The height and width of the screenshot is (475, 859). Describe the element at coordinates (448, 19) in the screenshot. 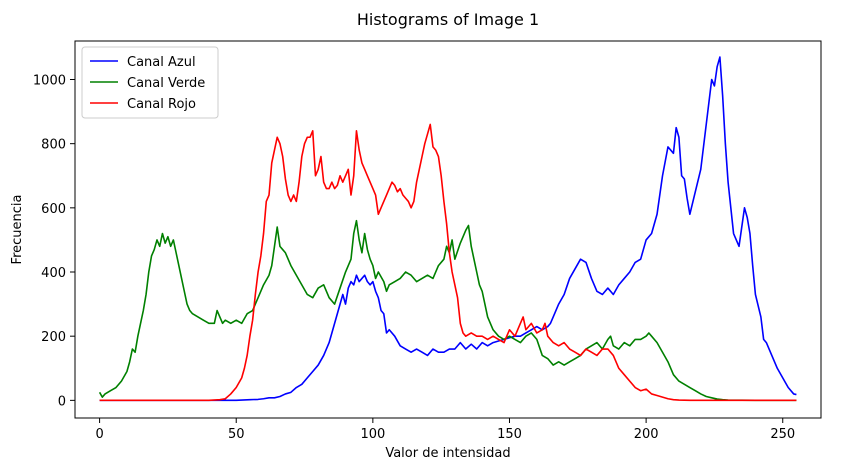

I see `chart-title: Histograms of Image 1` at that location.